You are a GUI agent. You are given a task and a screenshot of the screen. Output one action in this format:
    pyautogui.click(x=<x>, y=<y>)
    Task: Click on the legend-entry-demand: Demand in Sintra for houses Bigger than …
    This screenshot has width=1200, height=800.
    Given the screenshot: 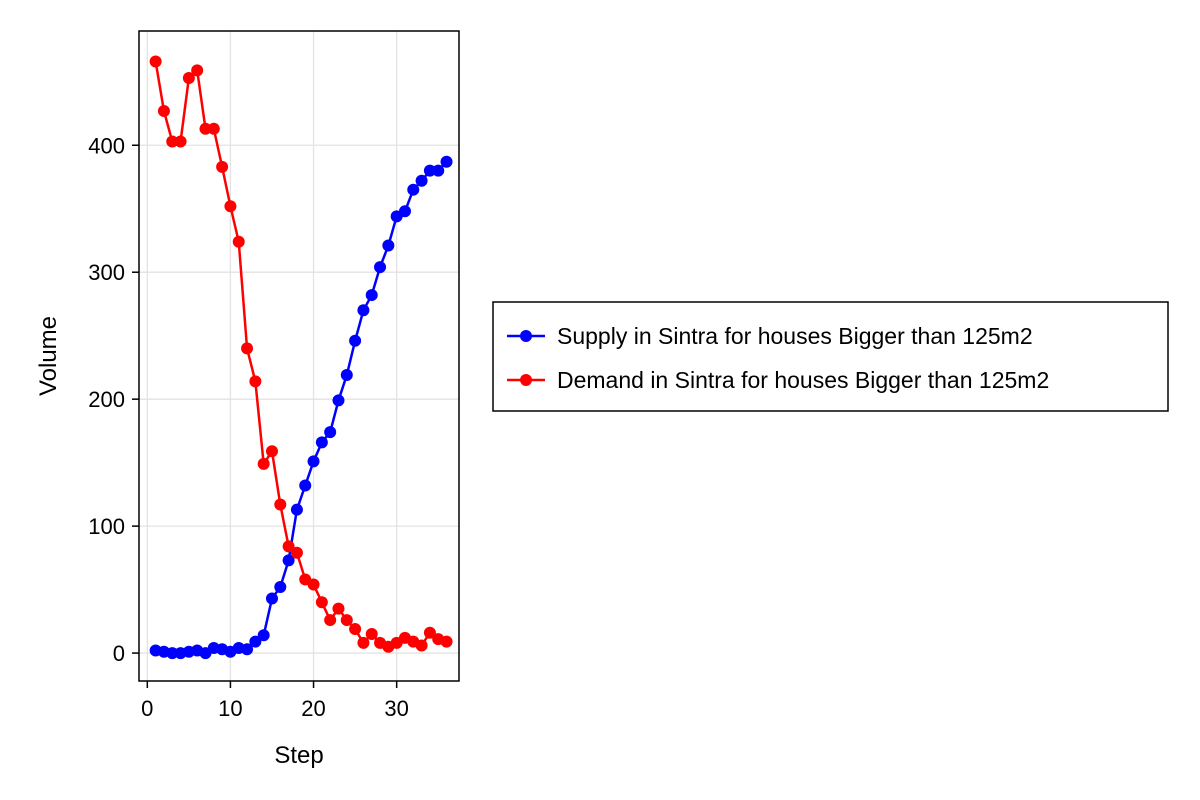 What is the action you would take?
    pyautogui.click(x=778, y=380)
    